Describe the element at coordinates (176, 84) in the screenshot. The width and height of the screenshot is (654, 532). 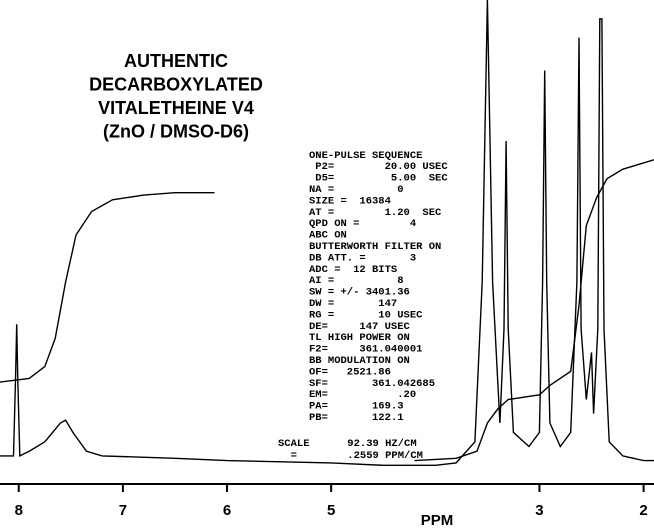
I see `title-line: DECARBOXYLATED` at that location.